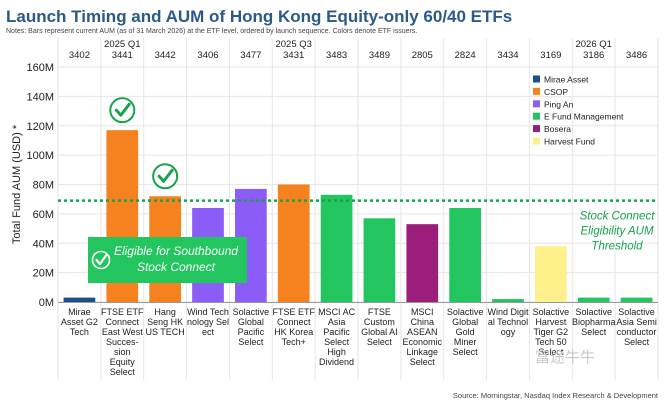  Describe the element at coordinates (584, 117) in the screenshot. I see `legend-entry: E Fund Management` at that location.